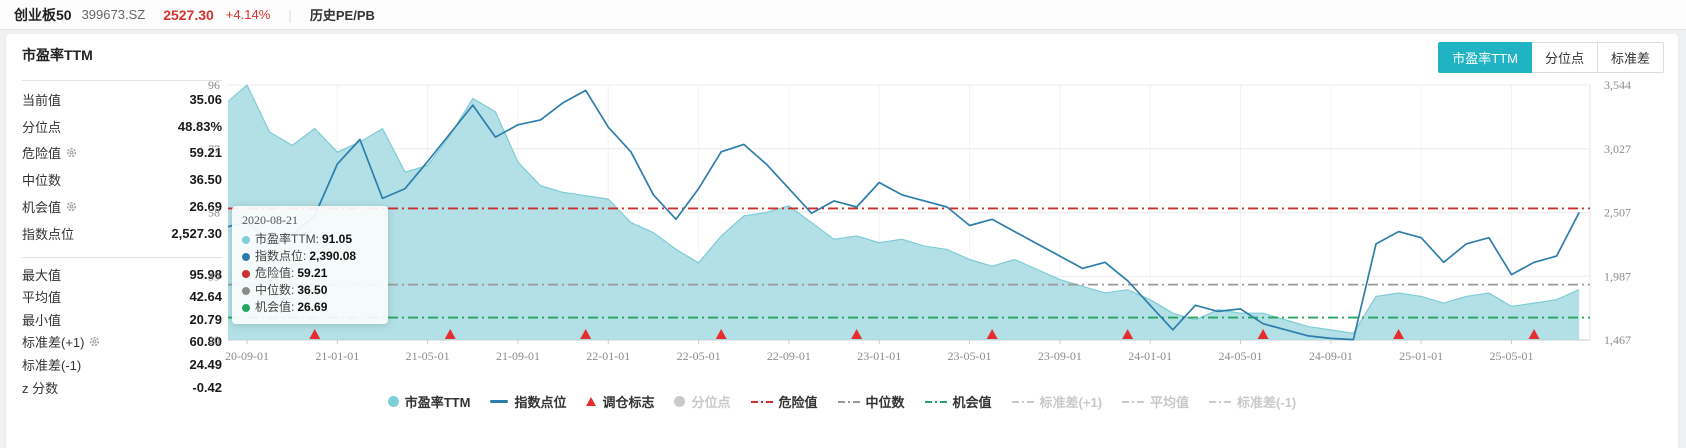 Image resolution: width=1686 pixels, height=448 pixels. What do you see at coordinates (52, 365) in the screenshot?
I see `stat-label-std-minus1: 标准差(-1)` at bounding box center [52, 365].